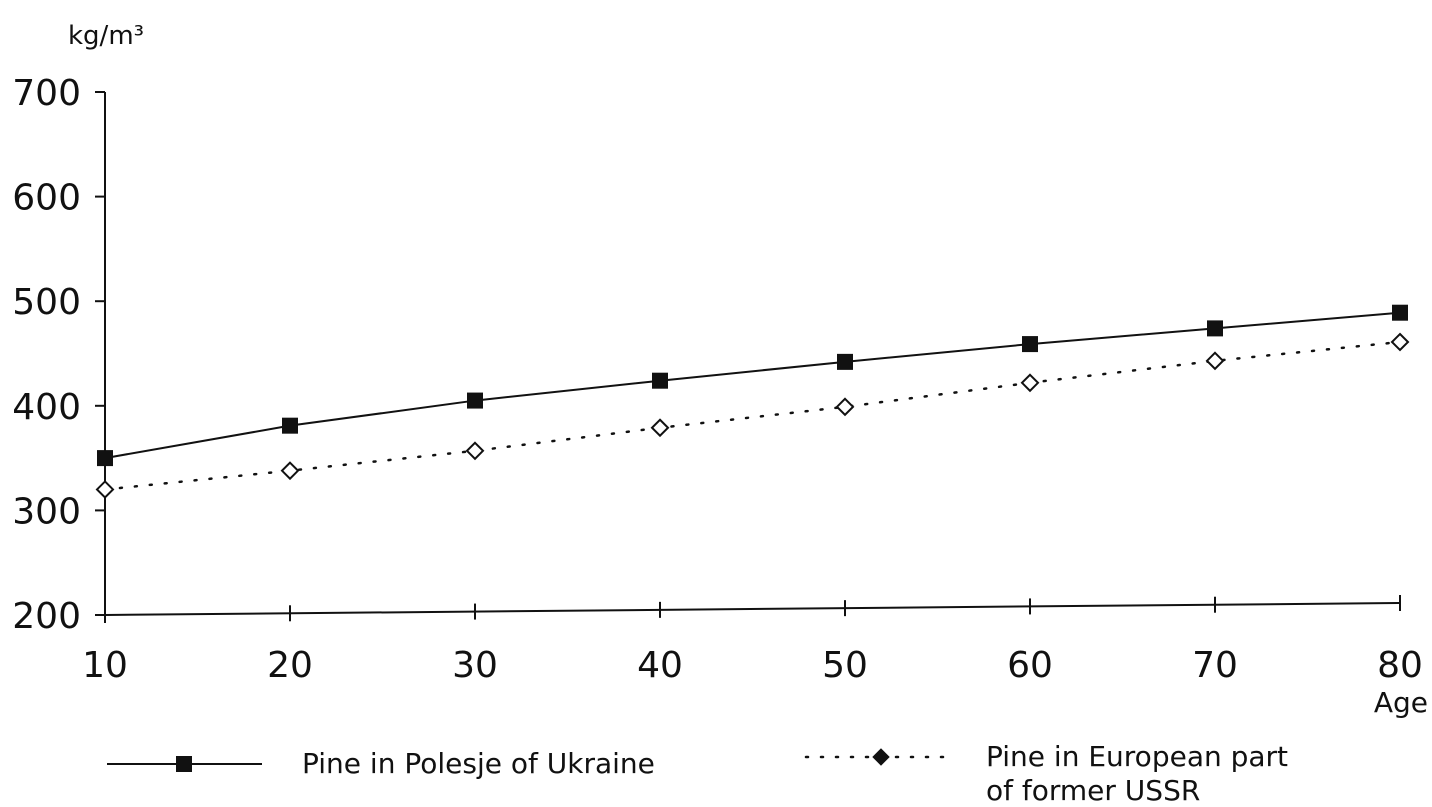 The image size is (1432, 807). I want to click on y-tick-label: 300, so click(46, 511).